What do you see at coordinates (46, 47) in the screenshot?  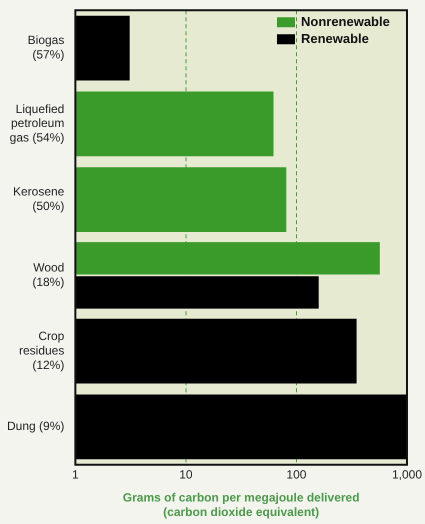 I see `y-tick-label: Biogas (57%)` at bounding box center [46, 47].